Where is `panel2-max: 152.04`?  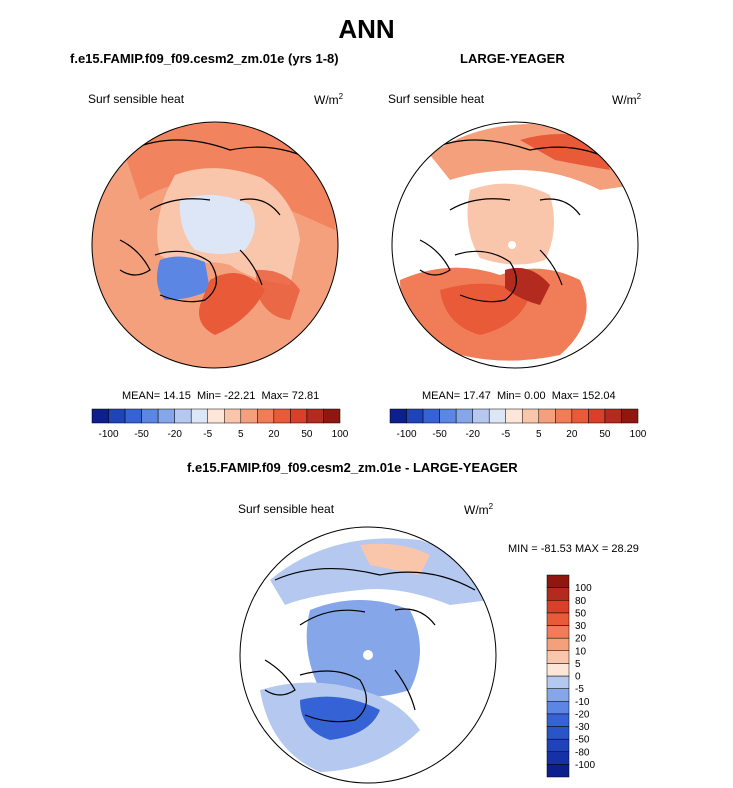
panel2-max: 152.04 is located at coordinates (598, 396).